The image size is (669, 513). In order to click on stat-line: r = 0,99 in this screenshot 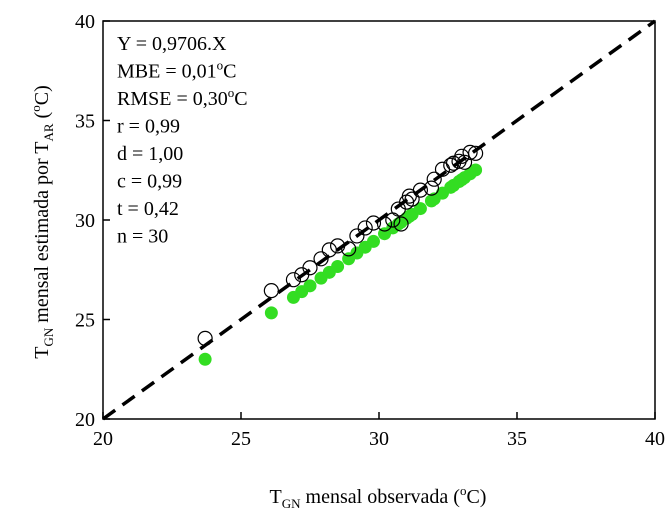, I will do `click(148, 127)`.